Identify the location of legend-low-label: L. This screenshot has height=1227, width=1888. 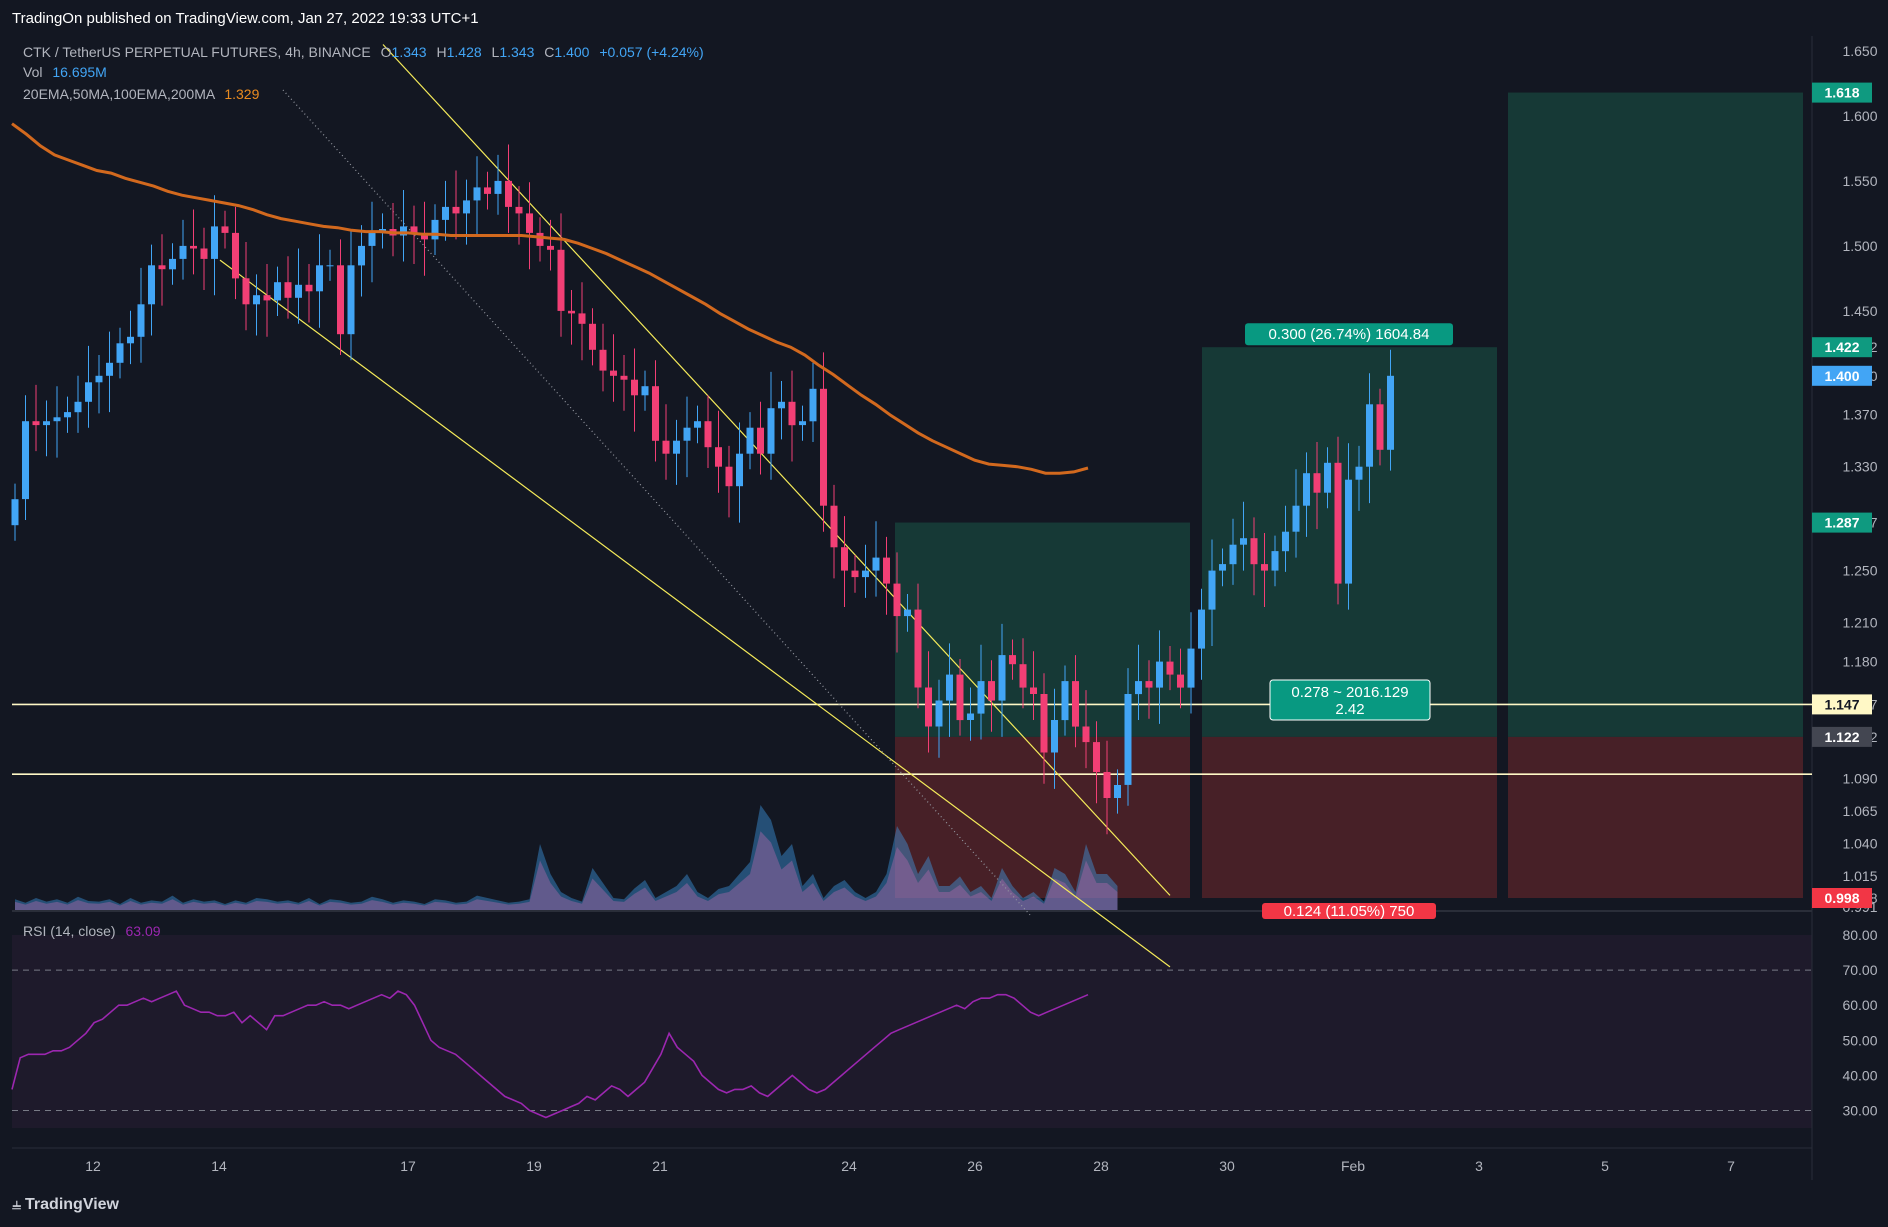
(495, 52).